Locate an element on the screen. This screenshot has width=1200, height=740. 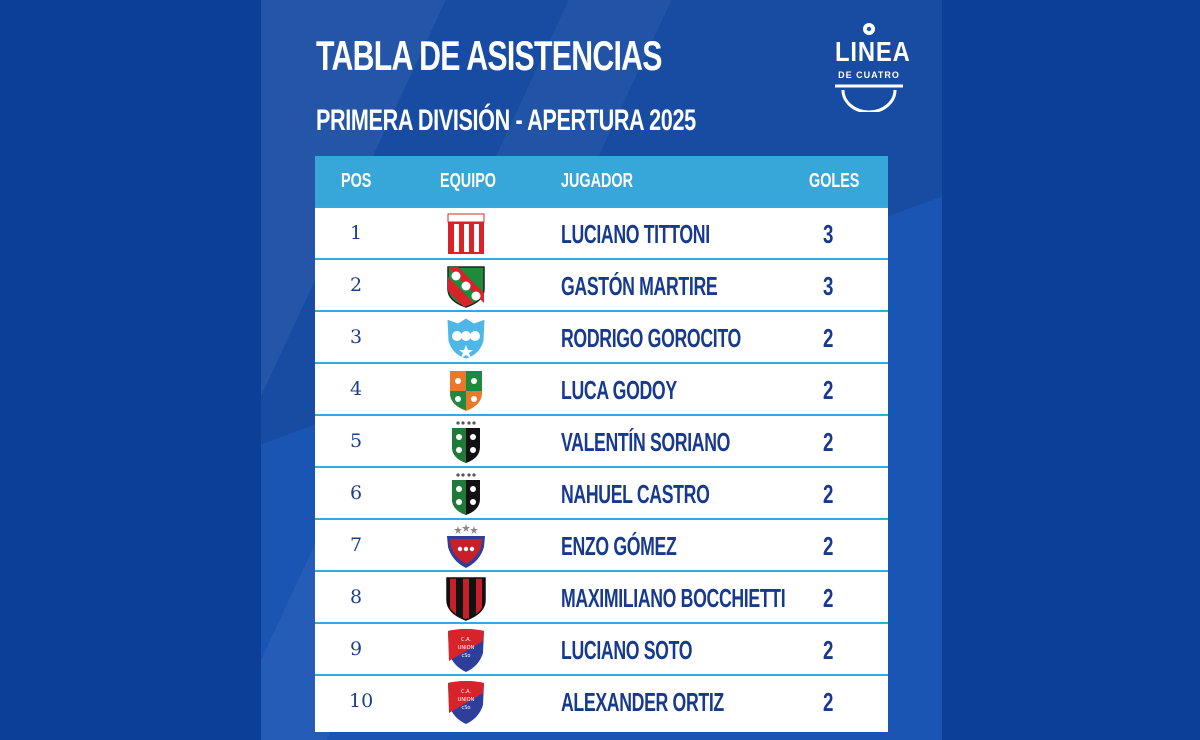
row-pos: 9 is located at coordinates (356, 649).